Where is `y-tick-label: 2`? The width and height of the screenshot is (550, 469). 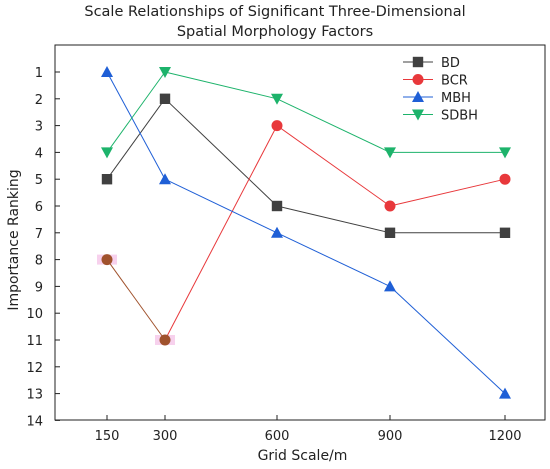 y-tick-label: 2 is located at coordinates (39, 100).